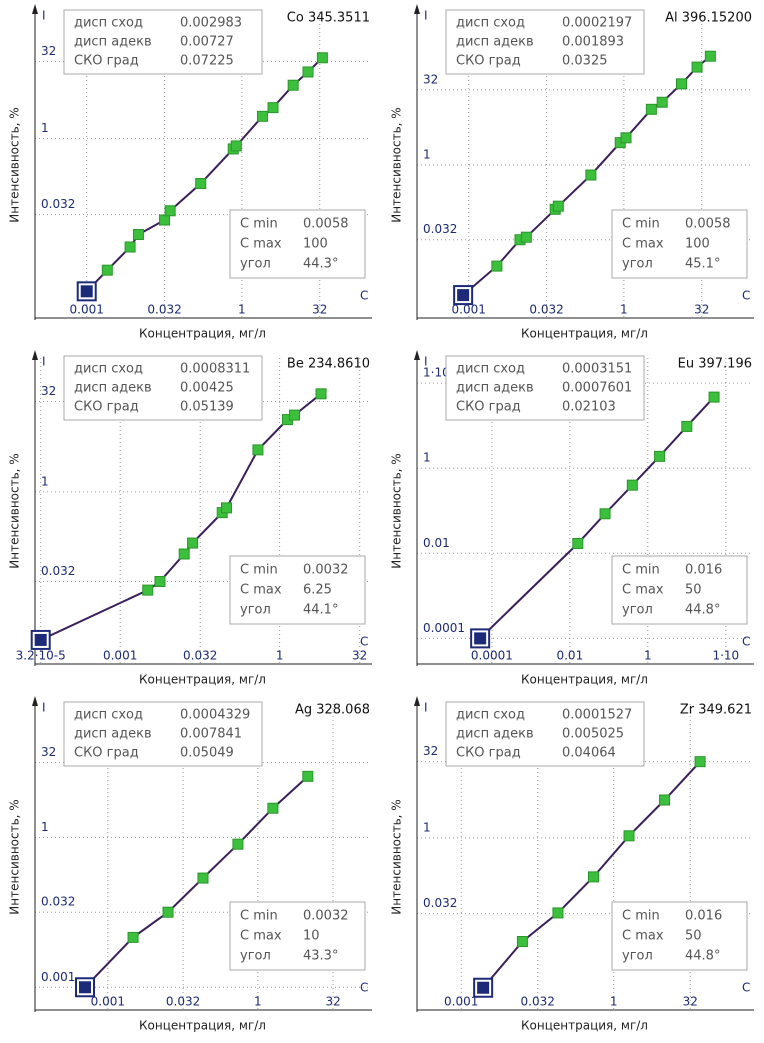  What do you see at coordinates (708, 18) in the screenshot?
I see `chart-title: Al 396.15200` at bounding box center [708, 18].